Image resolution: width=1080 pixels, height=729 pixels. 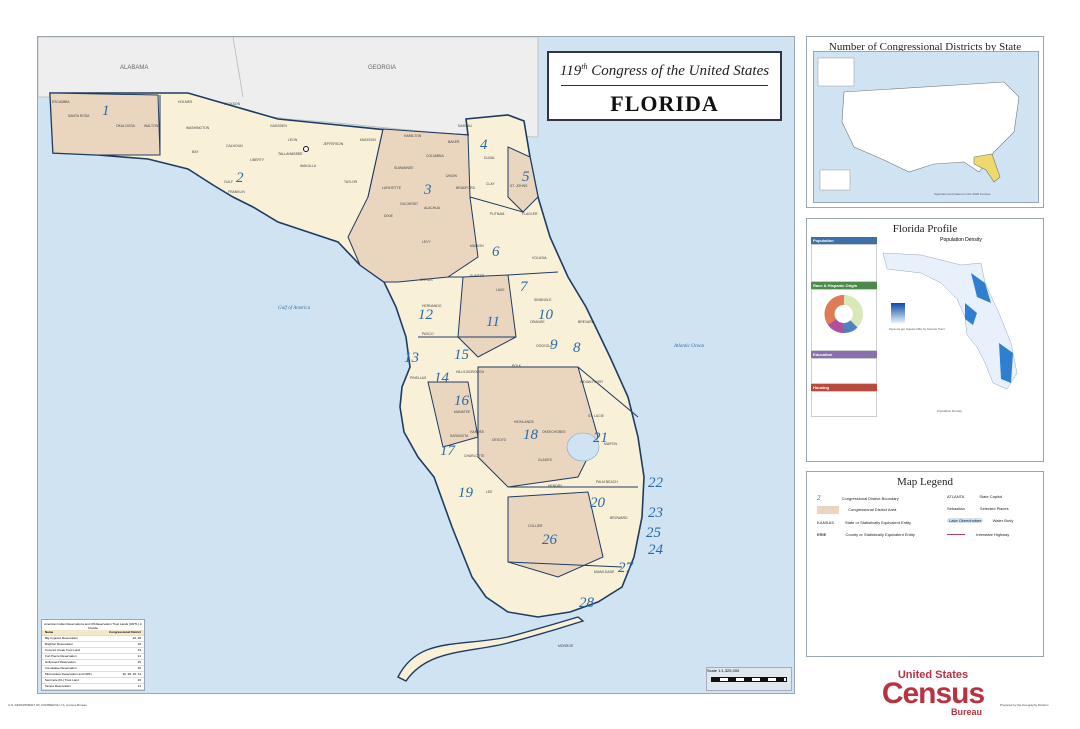 I want to click on county-label: NASSAU, so click(x=465, y=126).